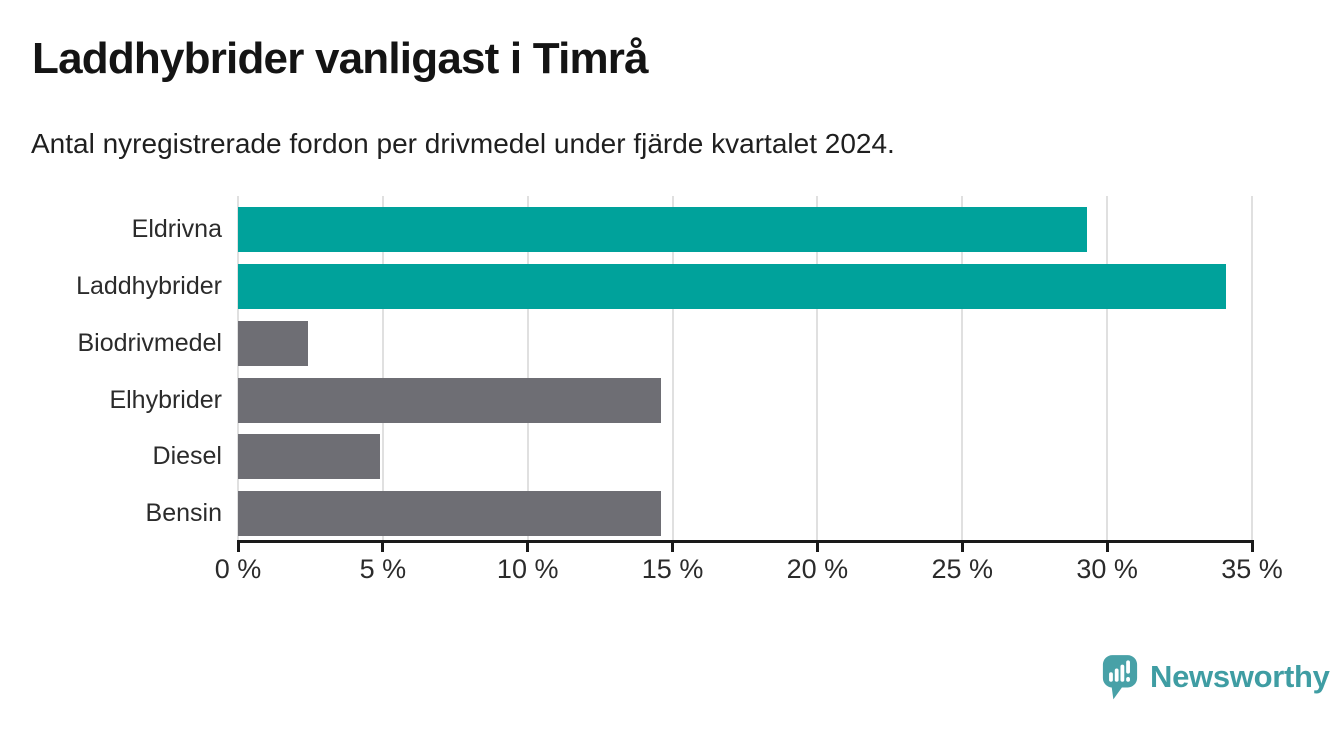 The image size is (1340, 733). Describe the element at coordinates (176, 229) in the screenshot. I see `category-label-eldrivna: Eldrivna` at that location.